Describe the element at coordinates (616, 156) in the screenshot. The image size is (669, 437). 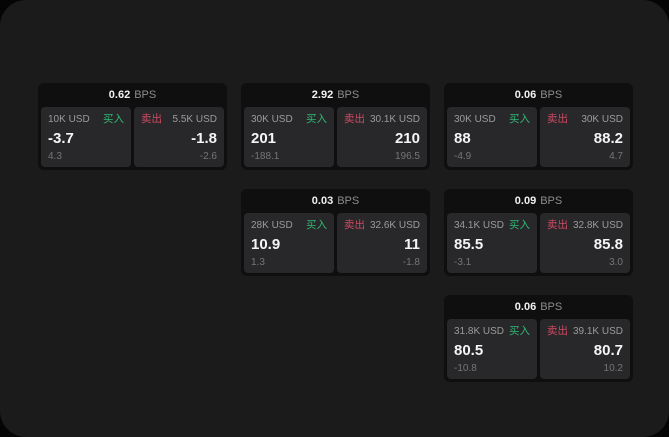
I see `sell-change: 4.7` at that location.